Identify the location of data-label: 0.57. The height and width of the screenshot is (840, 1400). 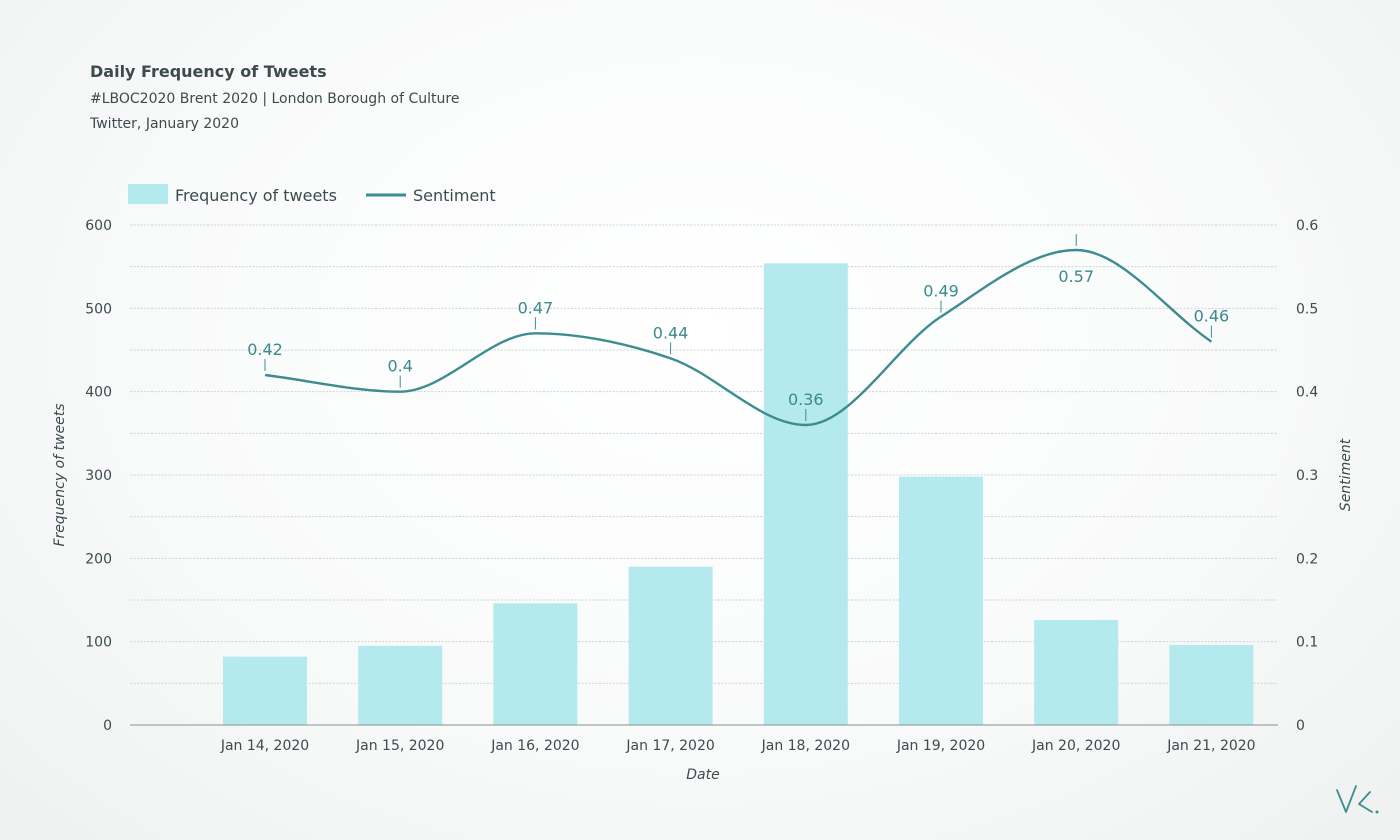
(1076, 276).